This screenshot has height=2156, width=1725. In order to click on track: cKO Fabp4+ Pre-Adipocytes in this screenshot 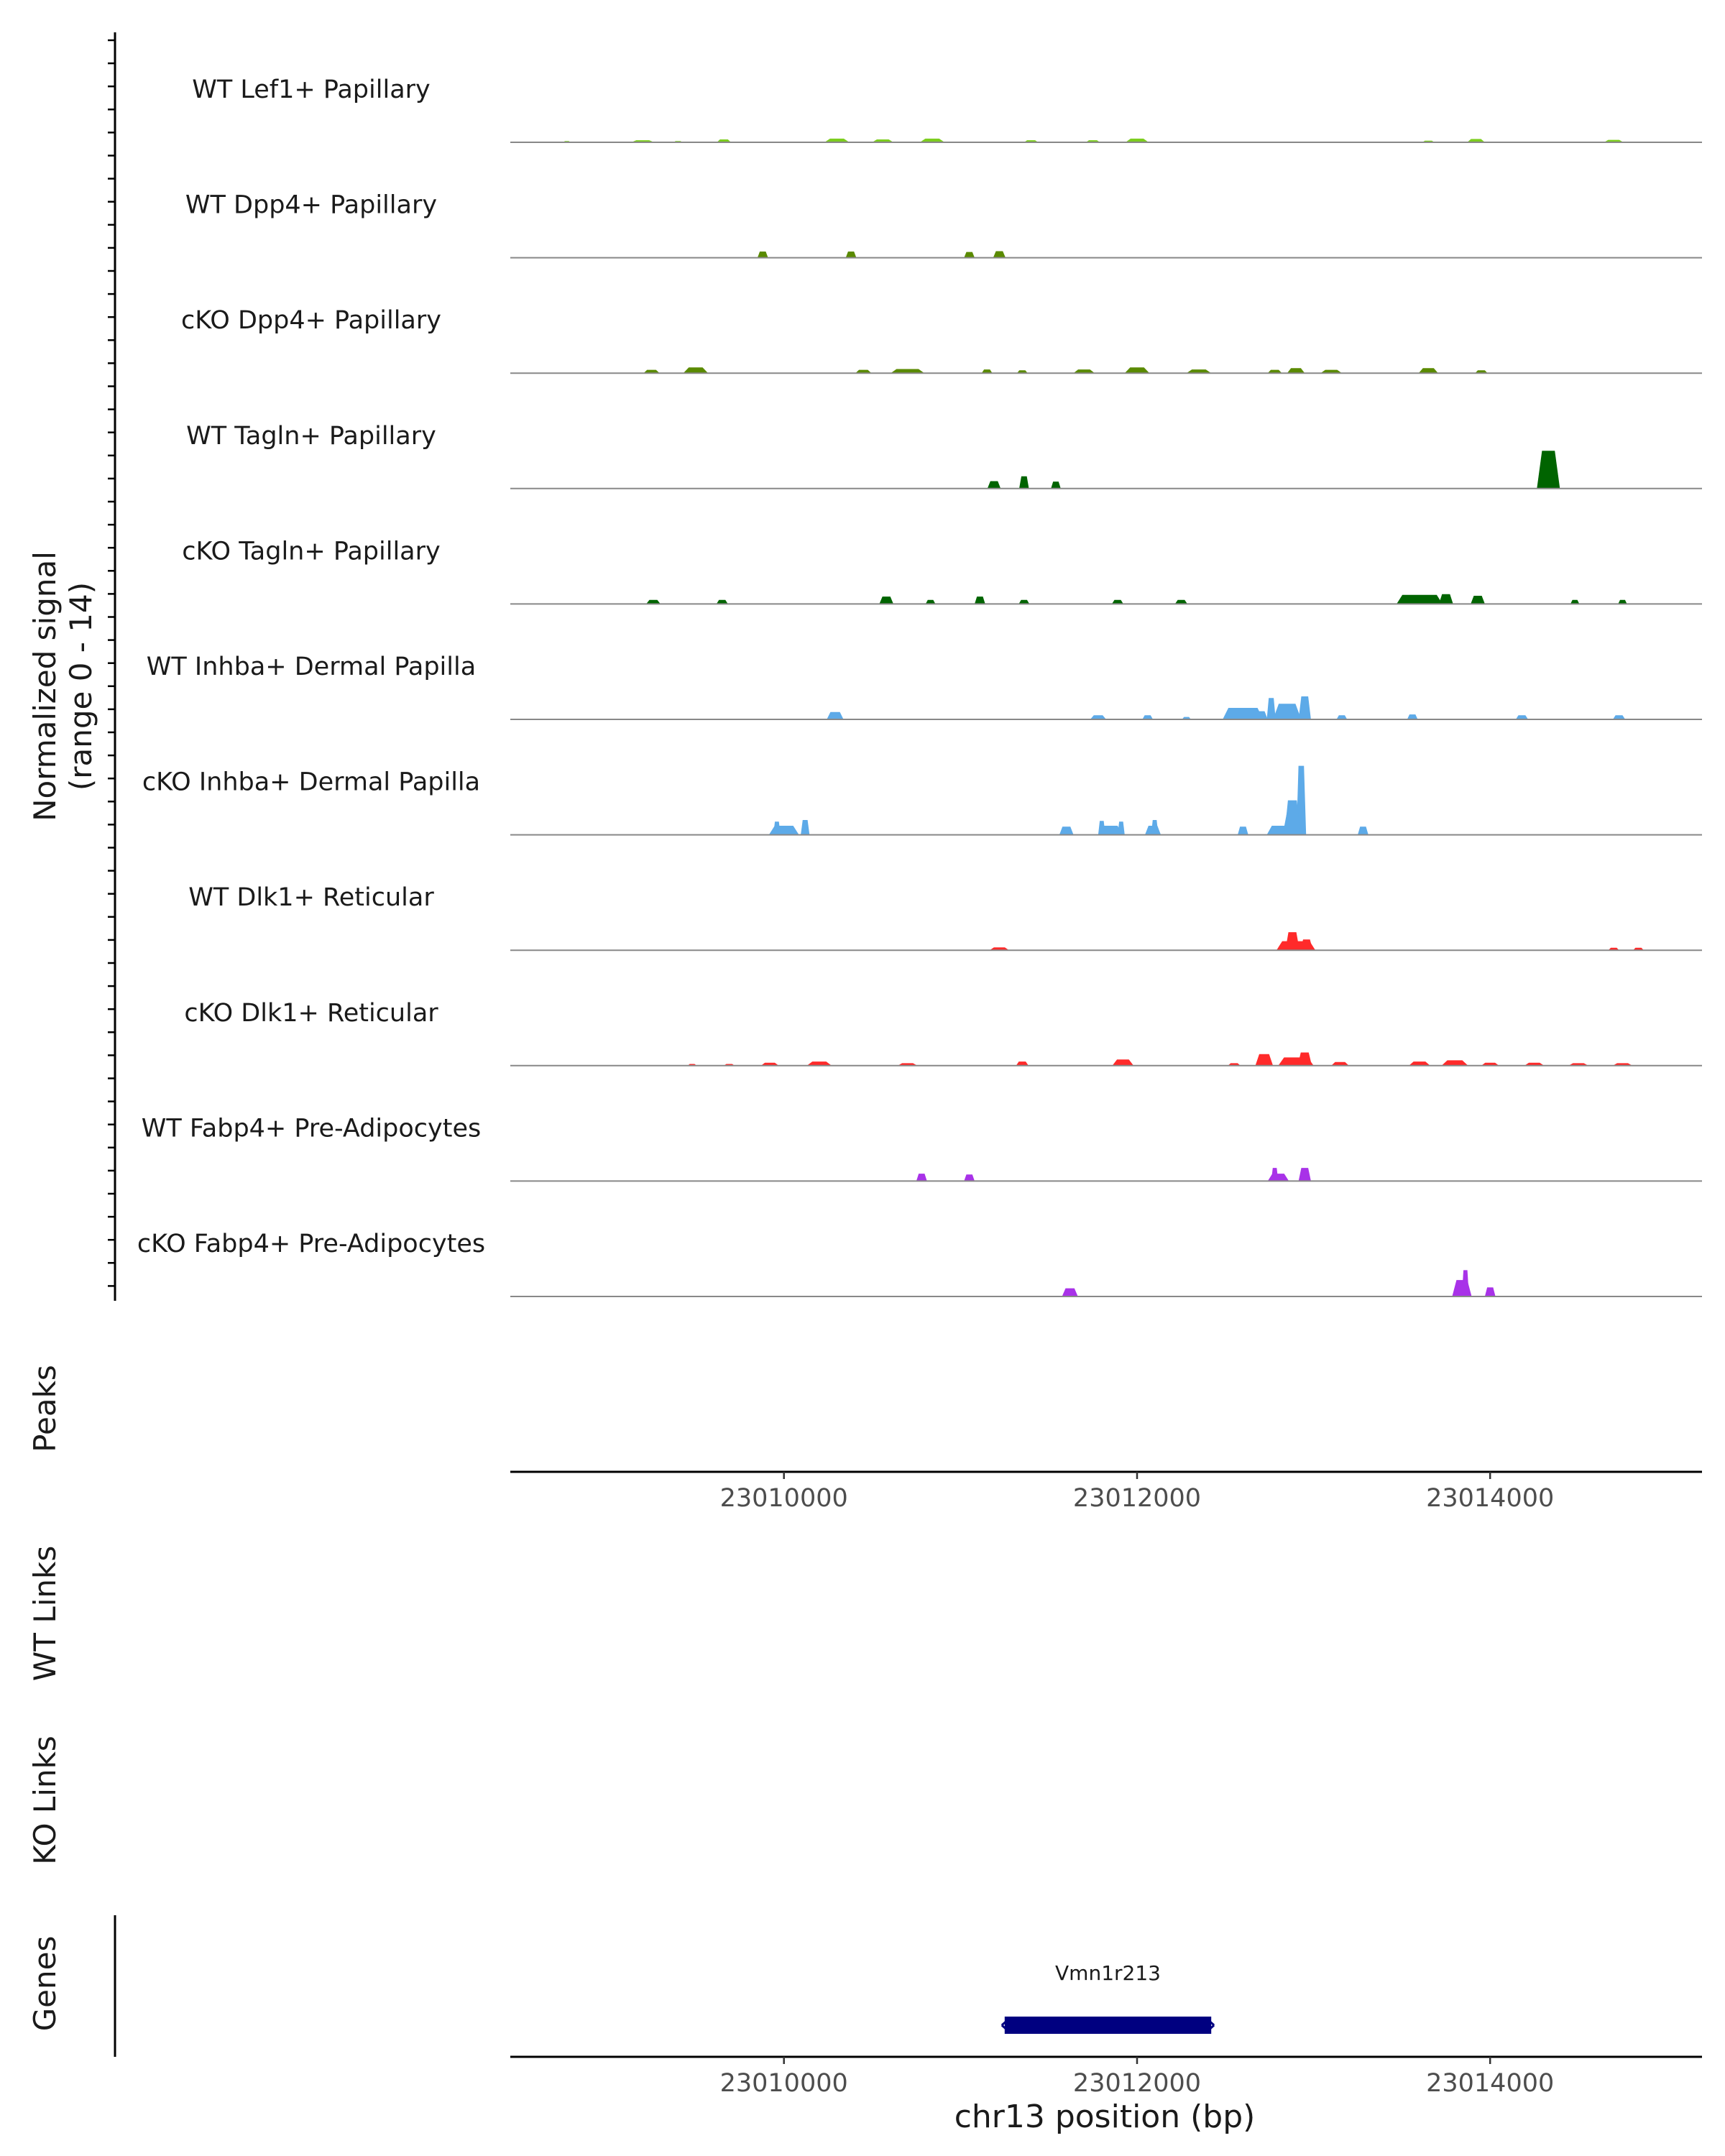, I will do `click(919, 1263)`.